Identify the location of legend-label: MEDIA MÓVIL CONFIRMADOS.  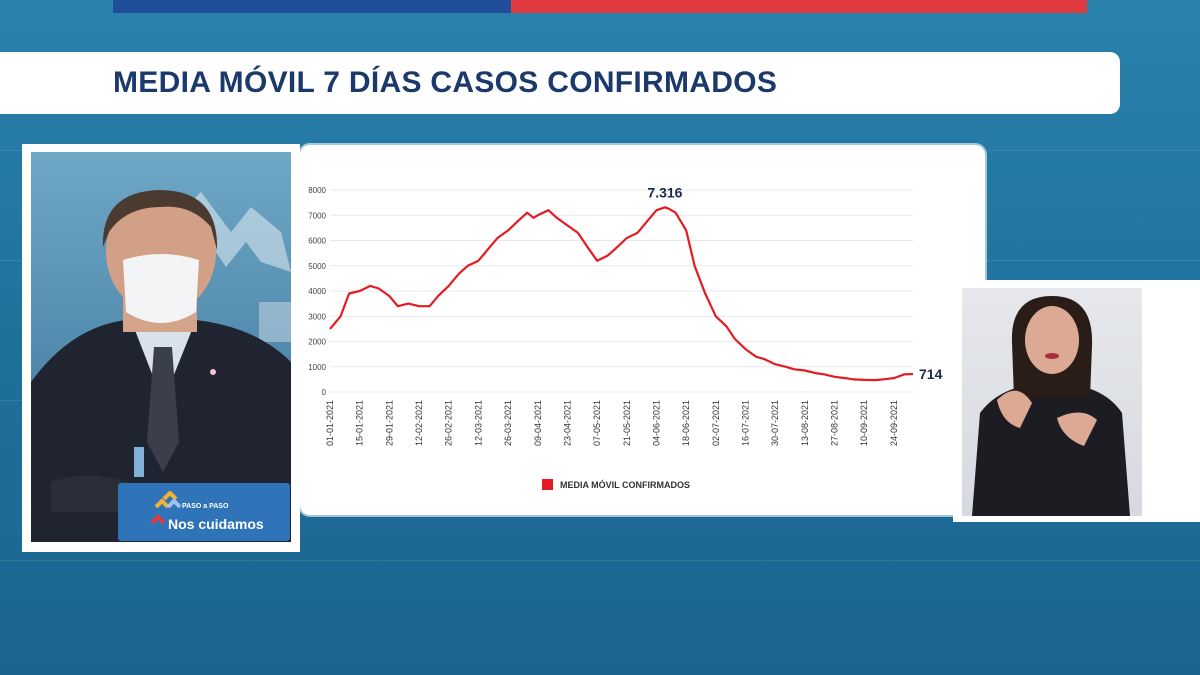
(625, 484).